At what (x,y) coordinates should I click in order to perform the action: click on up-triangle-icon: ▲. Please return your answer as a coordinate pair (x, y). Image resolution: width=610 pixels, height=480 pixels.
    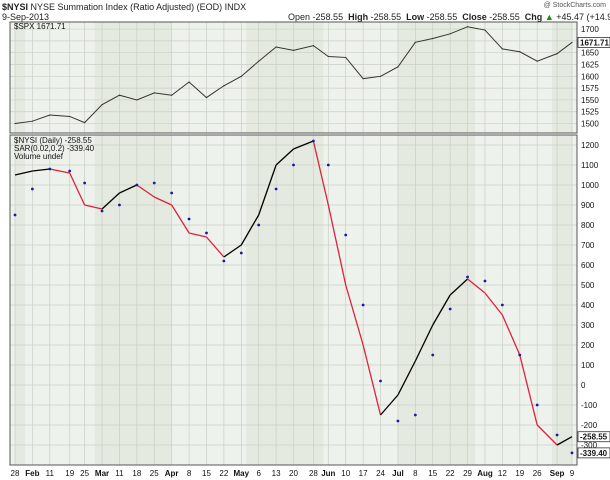
    Looking at the image, I should click on (549, 17).